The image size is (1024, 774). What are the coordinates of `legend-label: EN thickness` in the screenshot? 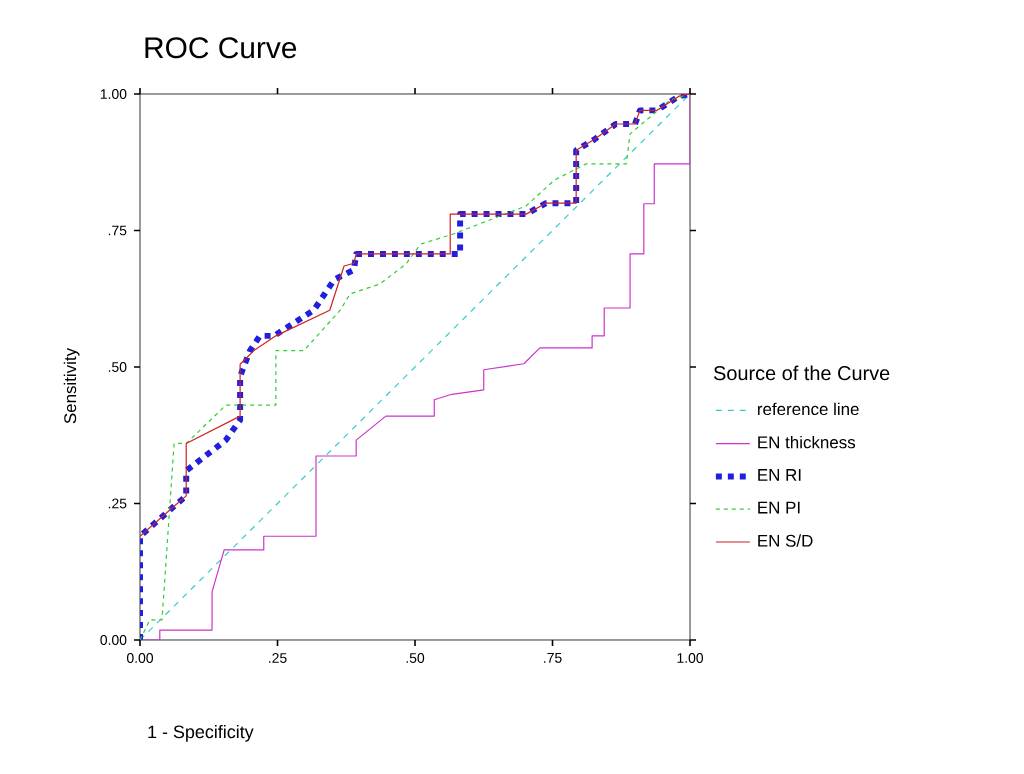 It's located at (807, 442).